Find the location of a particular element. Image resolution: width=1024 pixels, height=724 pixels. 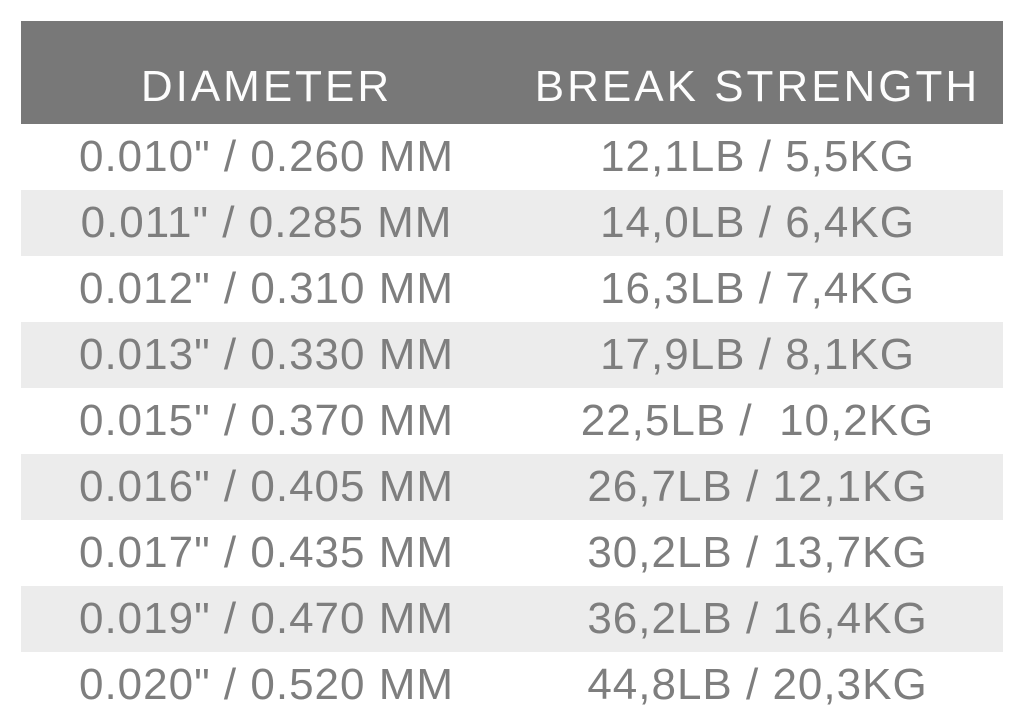

diameter-cell: 0.019" / 0.470 MM is located at coordinates (266, 618).